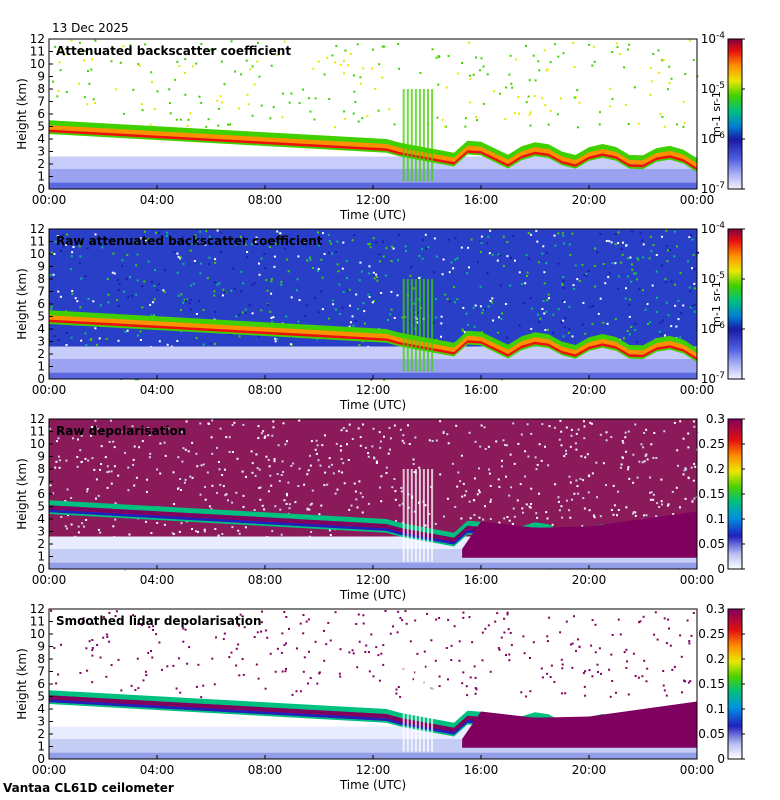  What do you see at coordinates (721, 759) in the screenshot?
I see `colorbar-tick-label: 0` at bounding box center [721, 759].